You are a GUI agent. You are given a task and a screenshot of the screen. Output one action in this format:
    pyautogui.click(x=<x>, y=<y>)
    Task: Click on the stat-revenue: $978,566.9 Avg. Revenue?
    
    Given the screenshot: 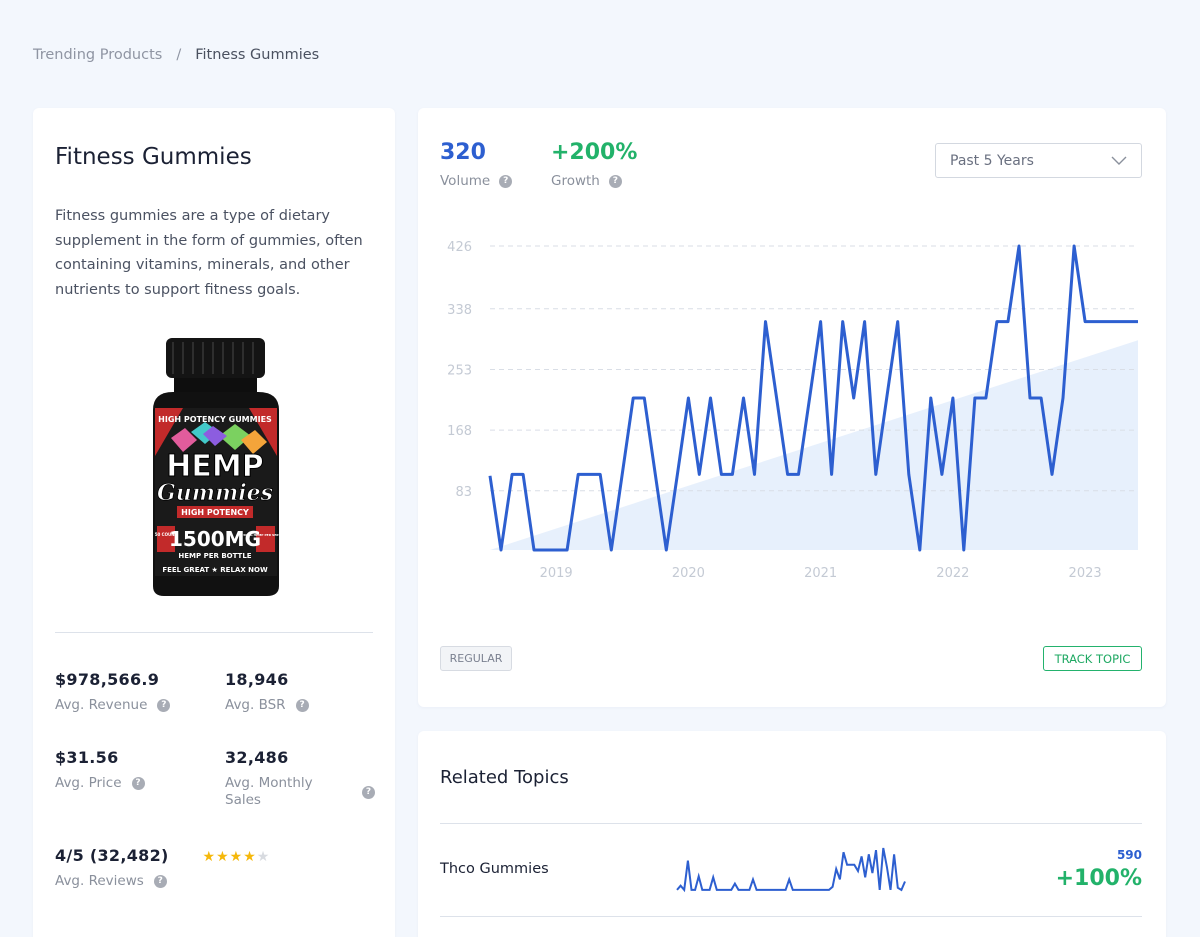 What is the action you would take?
    pyautogui.click(x=113, y=691)
    